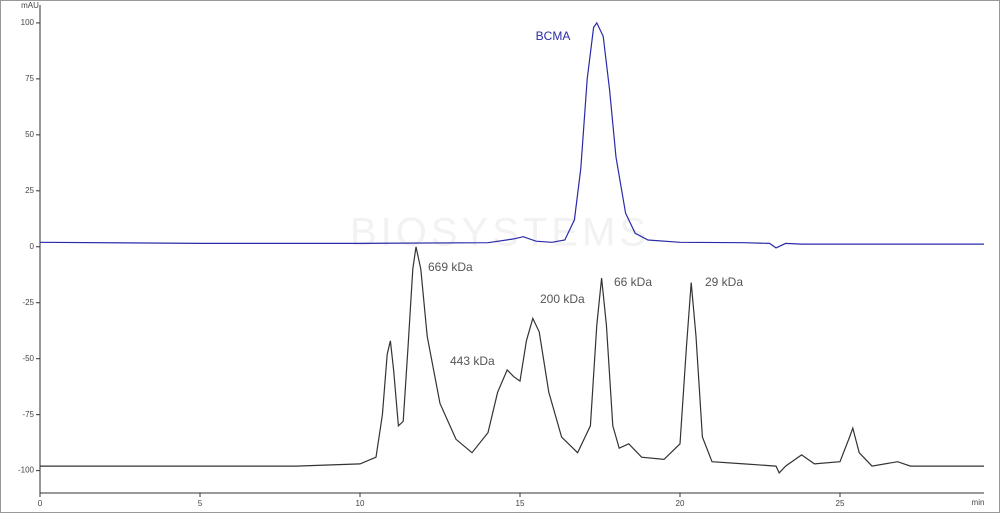  Describe the element at coordinates (553, 36) in the screenshot. I see `series-label: BCMA` at that location.